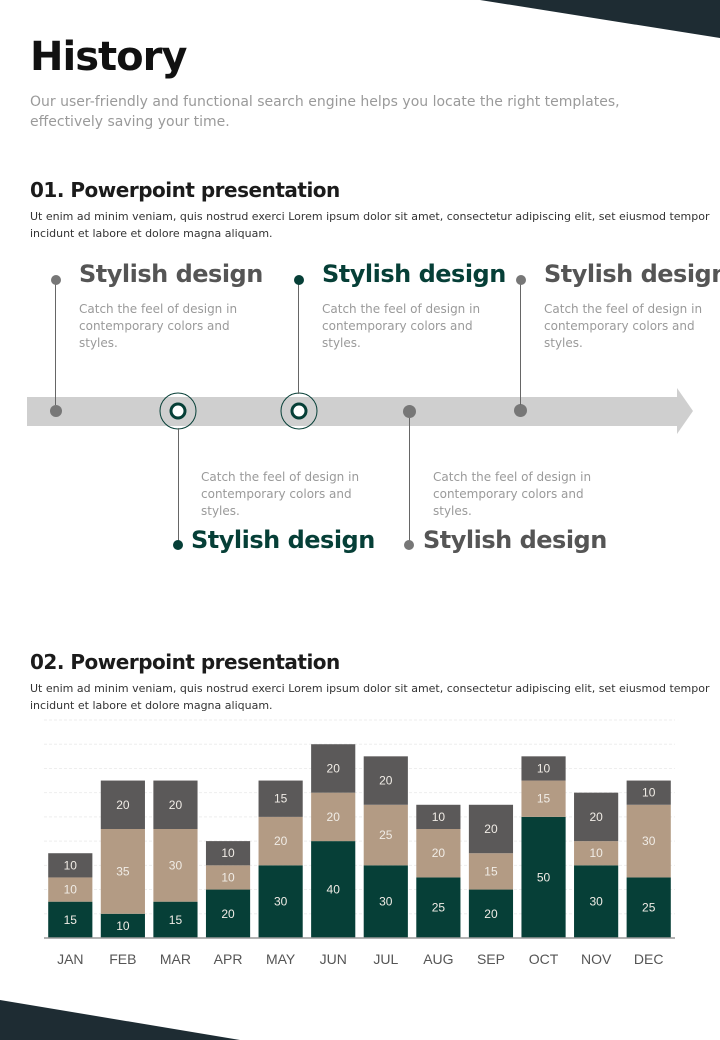 The height and width of the screenshot is (1040, 720). What do you see at coordinates (600, 19) in the screenshot?
I see `top-corner-shape` at bounding box center [600, 19].